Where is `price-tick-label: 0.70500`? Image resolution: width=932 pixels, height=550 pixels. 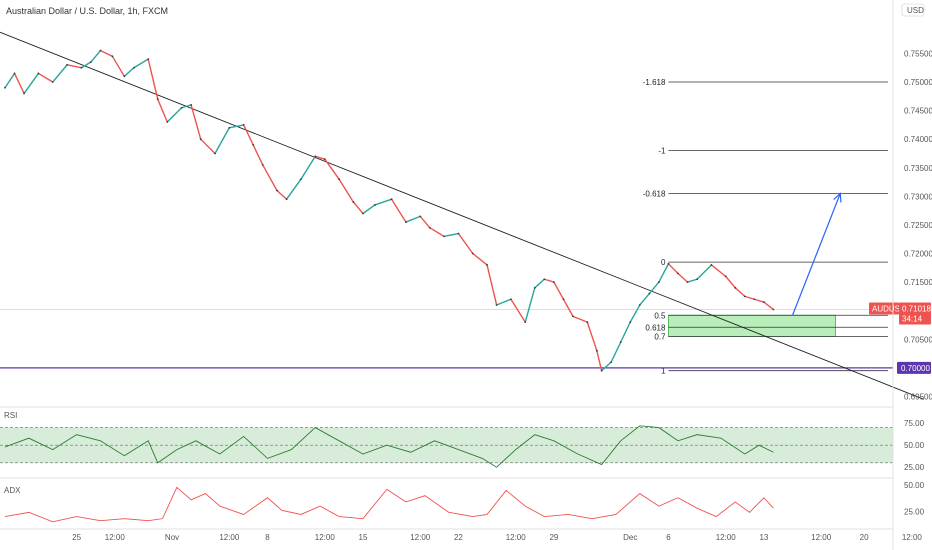 price-tick-label: 0.70500 is located at coordinates (918, 339).